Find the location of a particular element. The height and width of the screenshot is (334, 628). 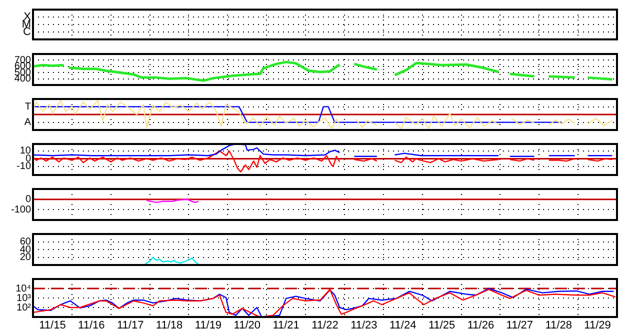

x-tick-label: 11/25 is located at coordinates (442, 326).